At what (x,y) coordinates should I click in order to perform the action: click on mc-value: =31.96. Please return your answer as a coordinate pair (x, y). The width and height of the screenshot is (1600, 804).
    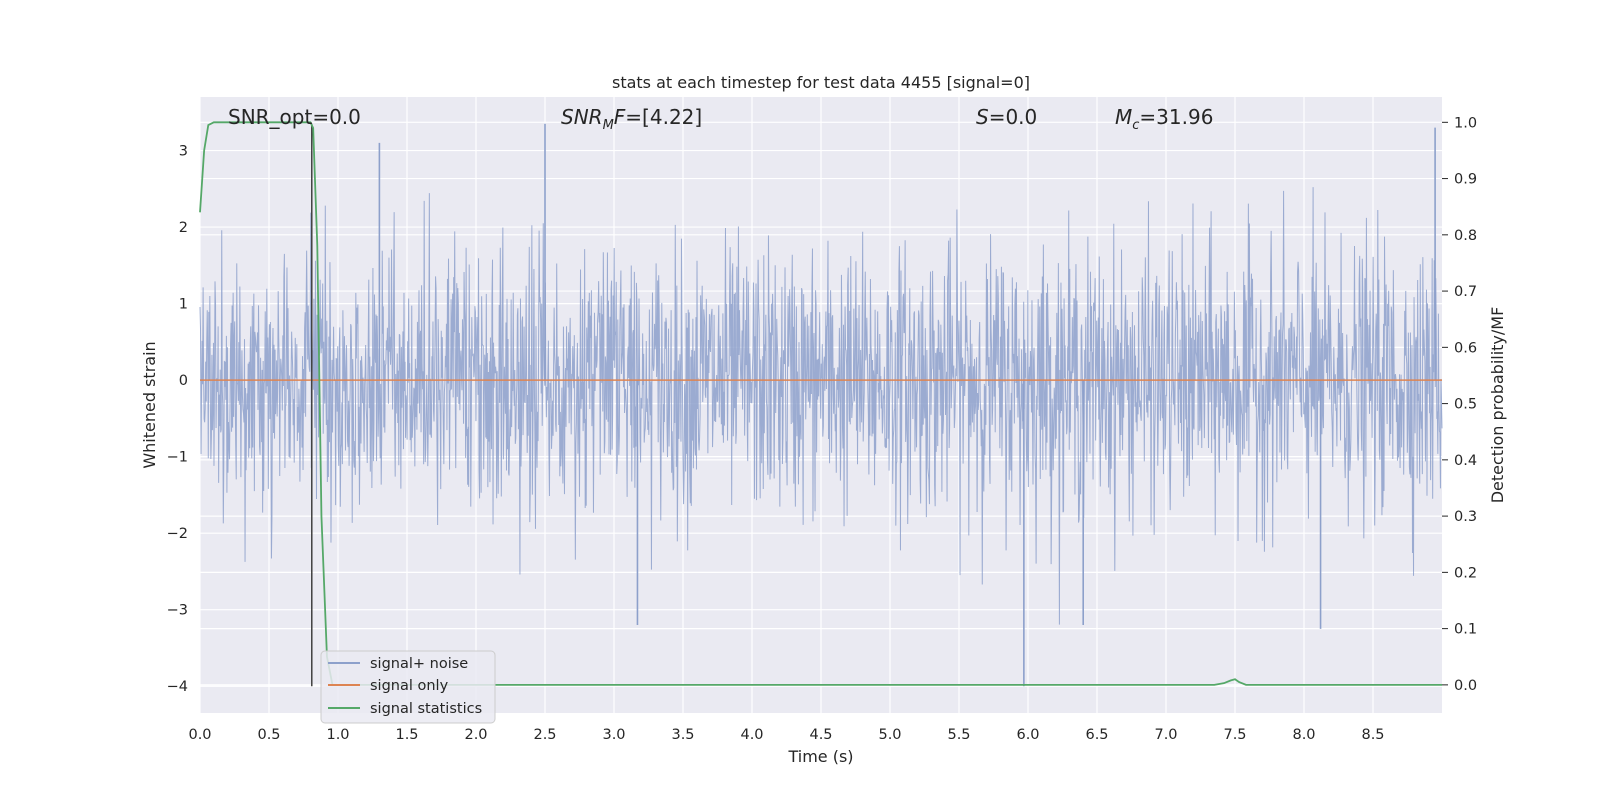
    Looking at the image, I should click on (1176, 117).